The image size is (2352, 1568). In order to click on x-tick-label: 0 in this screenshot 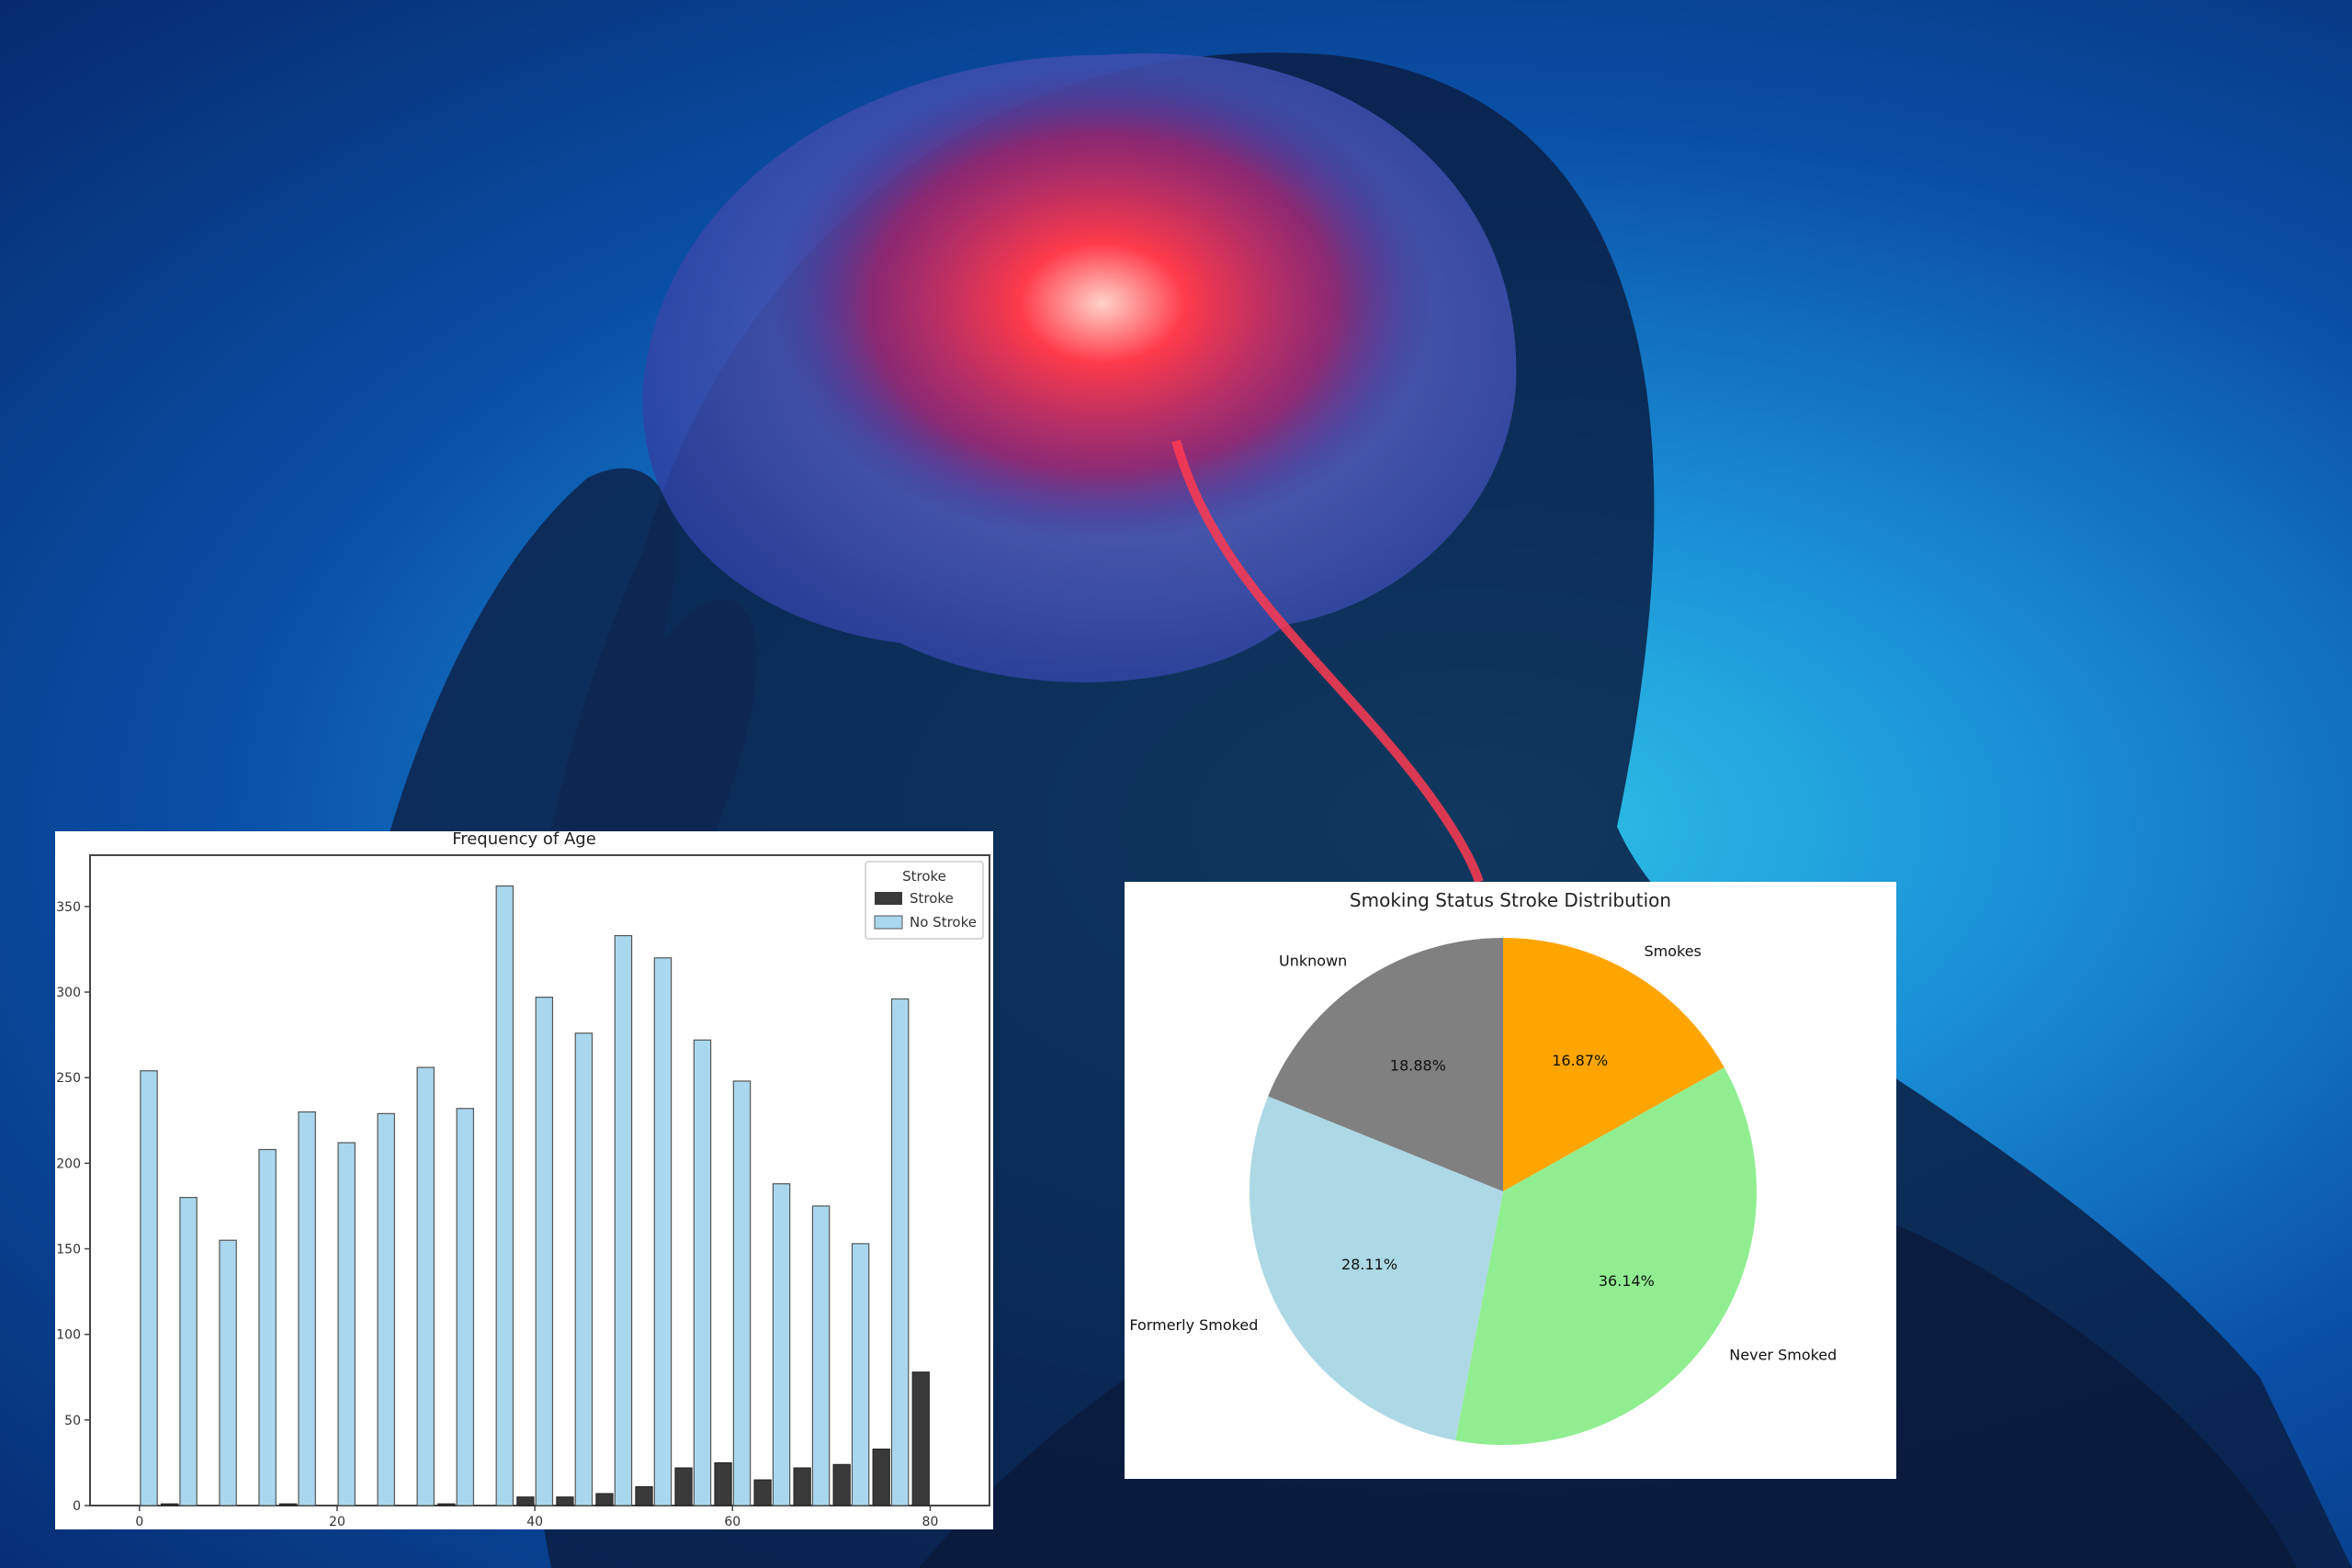, I will do `click(139, 1522)`.